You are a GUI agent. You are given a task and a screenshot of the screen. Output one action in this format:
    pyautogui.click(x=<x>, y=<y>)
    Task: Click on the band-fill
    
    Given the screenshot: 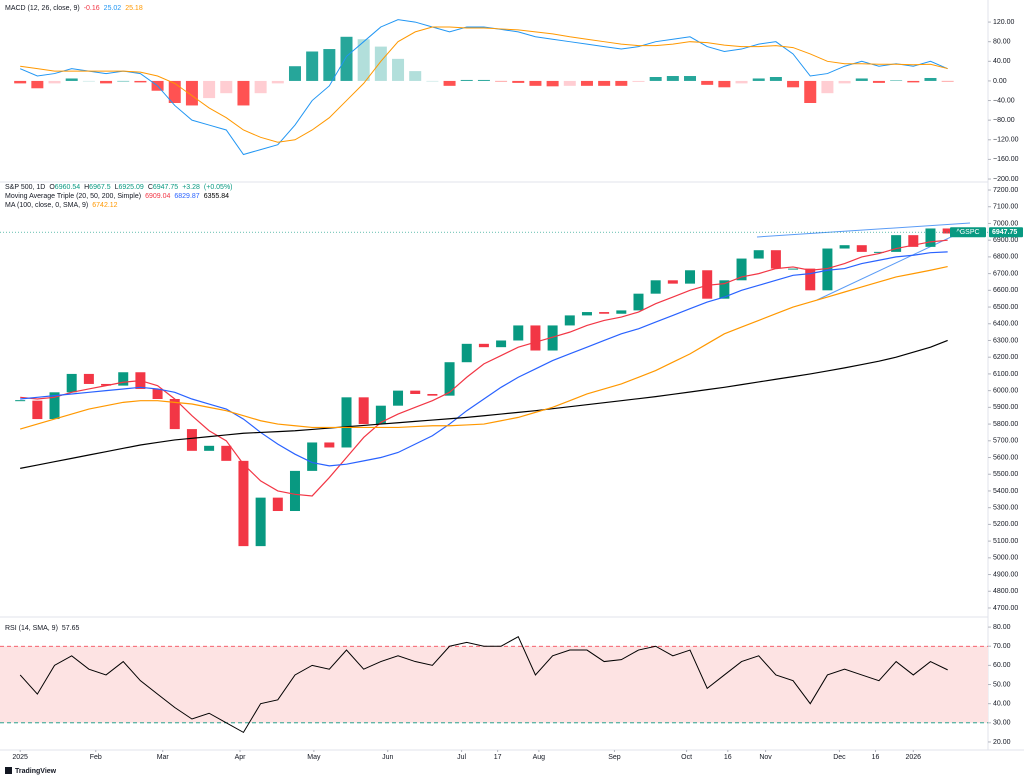 What is the action you would take?
    pyautogui.click(x=494, y=684)
    